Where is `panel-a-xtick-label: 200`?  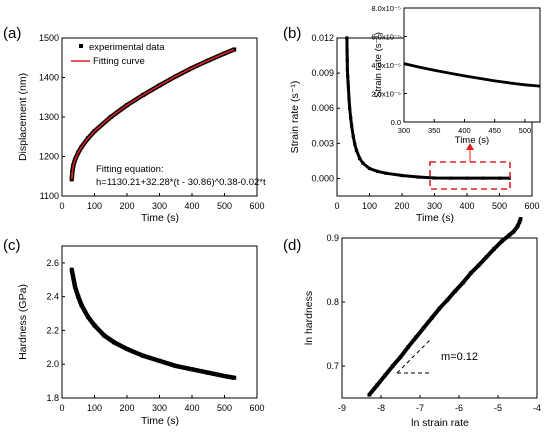
panel-a-xtick-label: 200 is located at coordinates (126, 206).